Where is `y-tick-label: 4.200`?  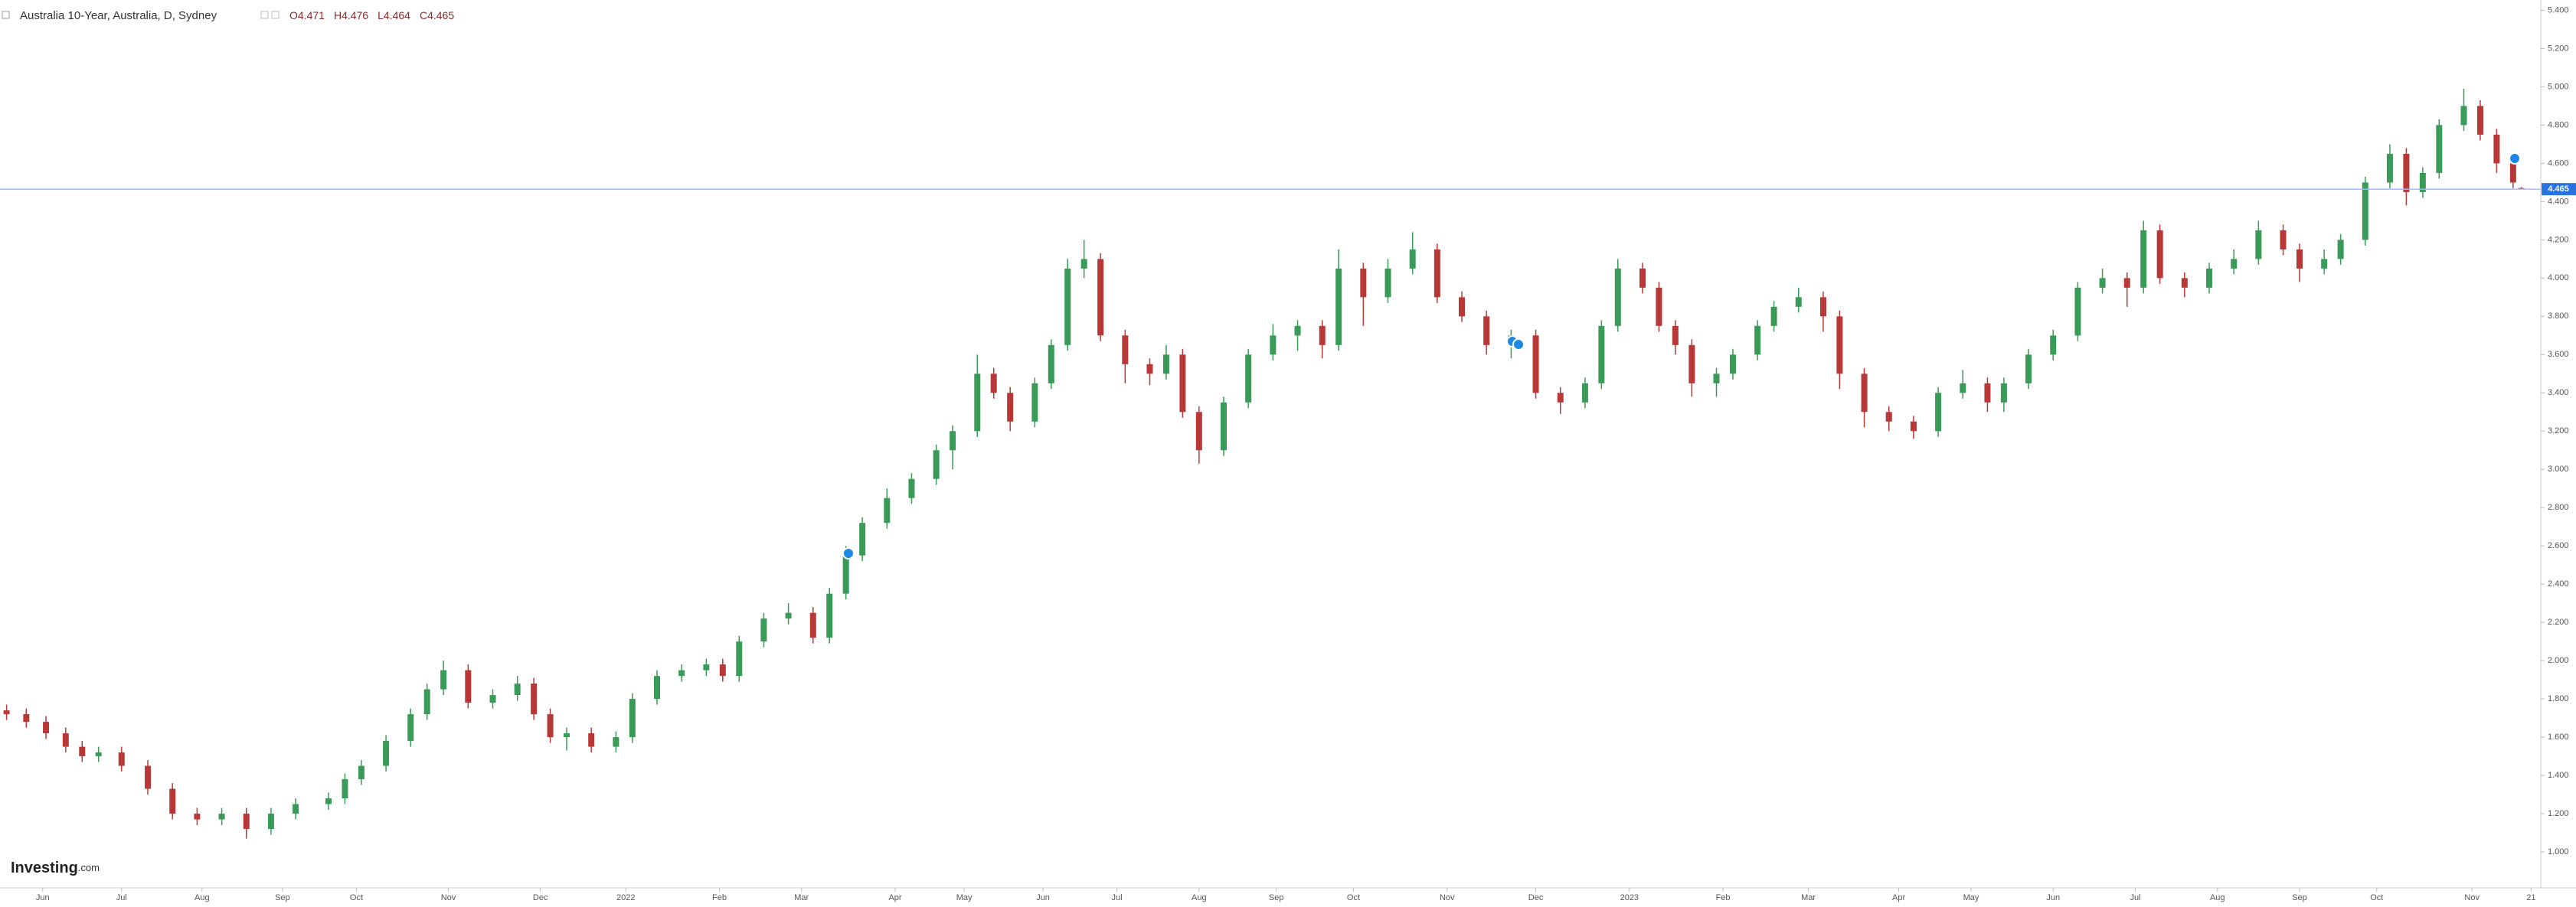 y-tick-label: 4.200 is located at coordinates (2558, 239).